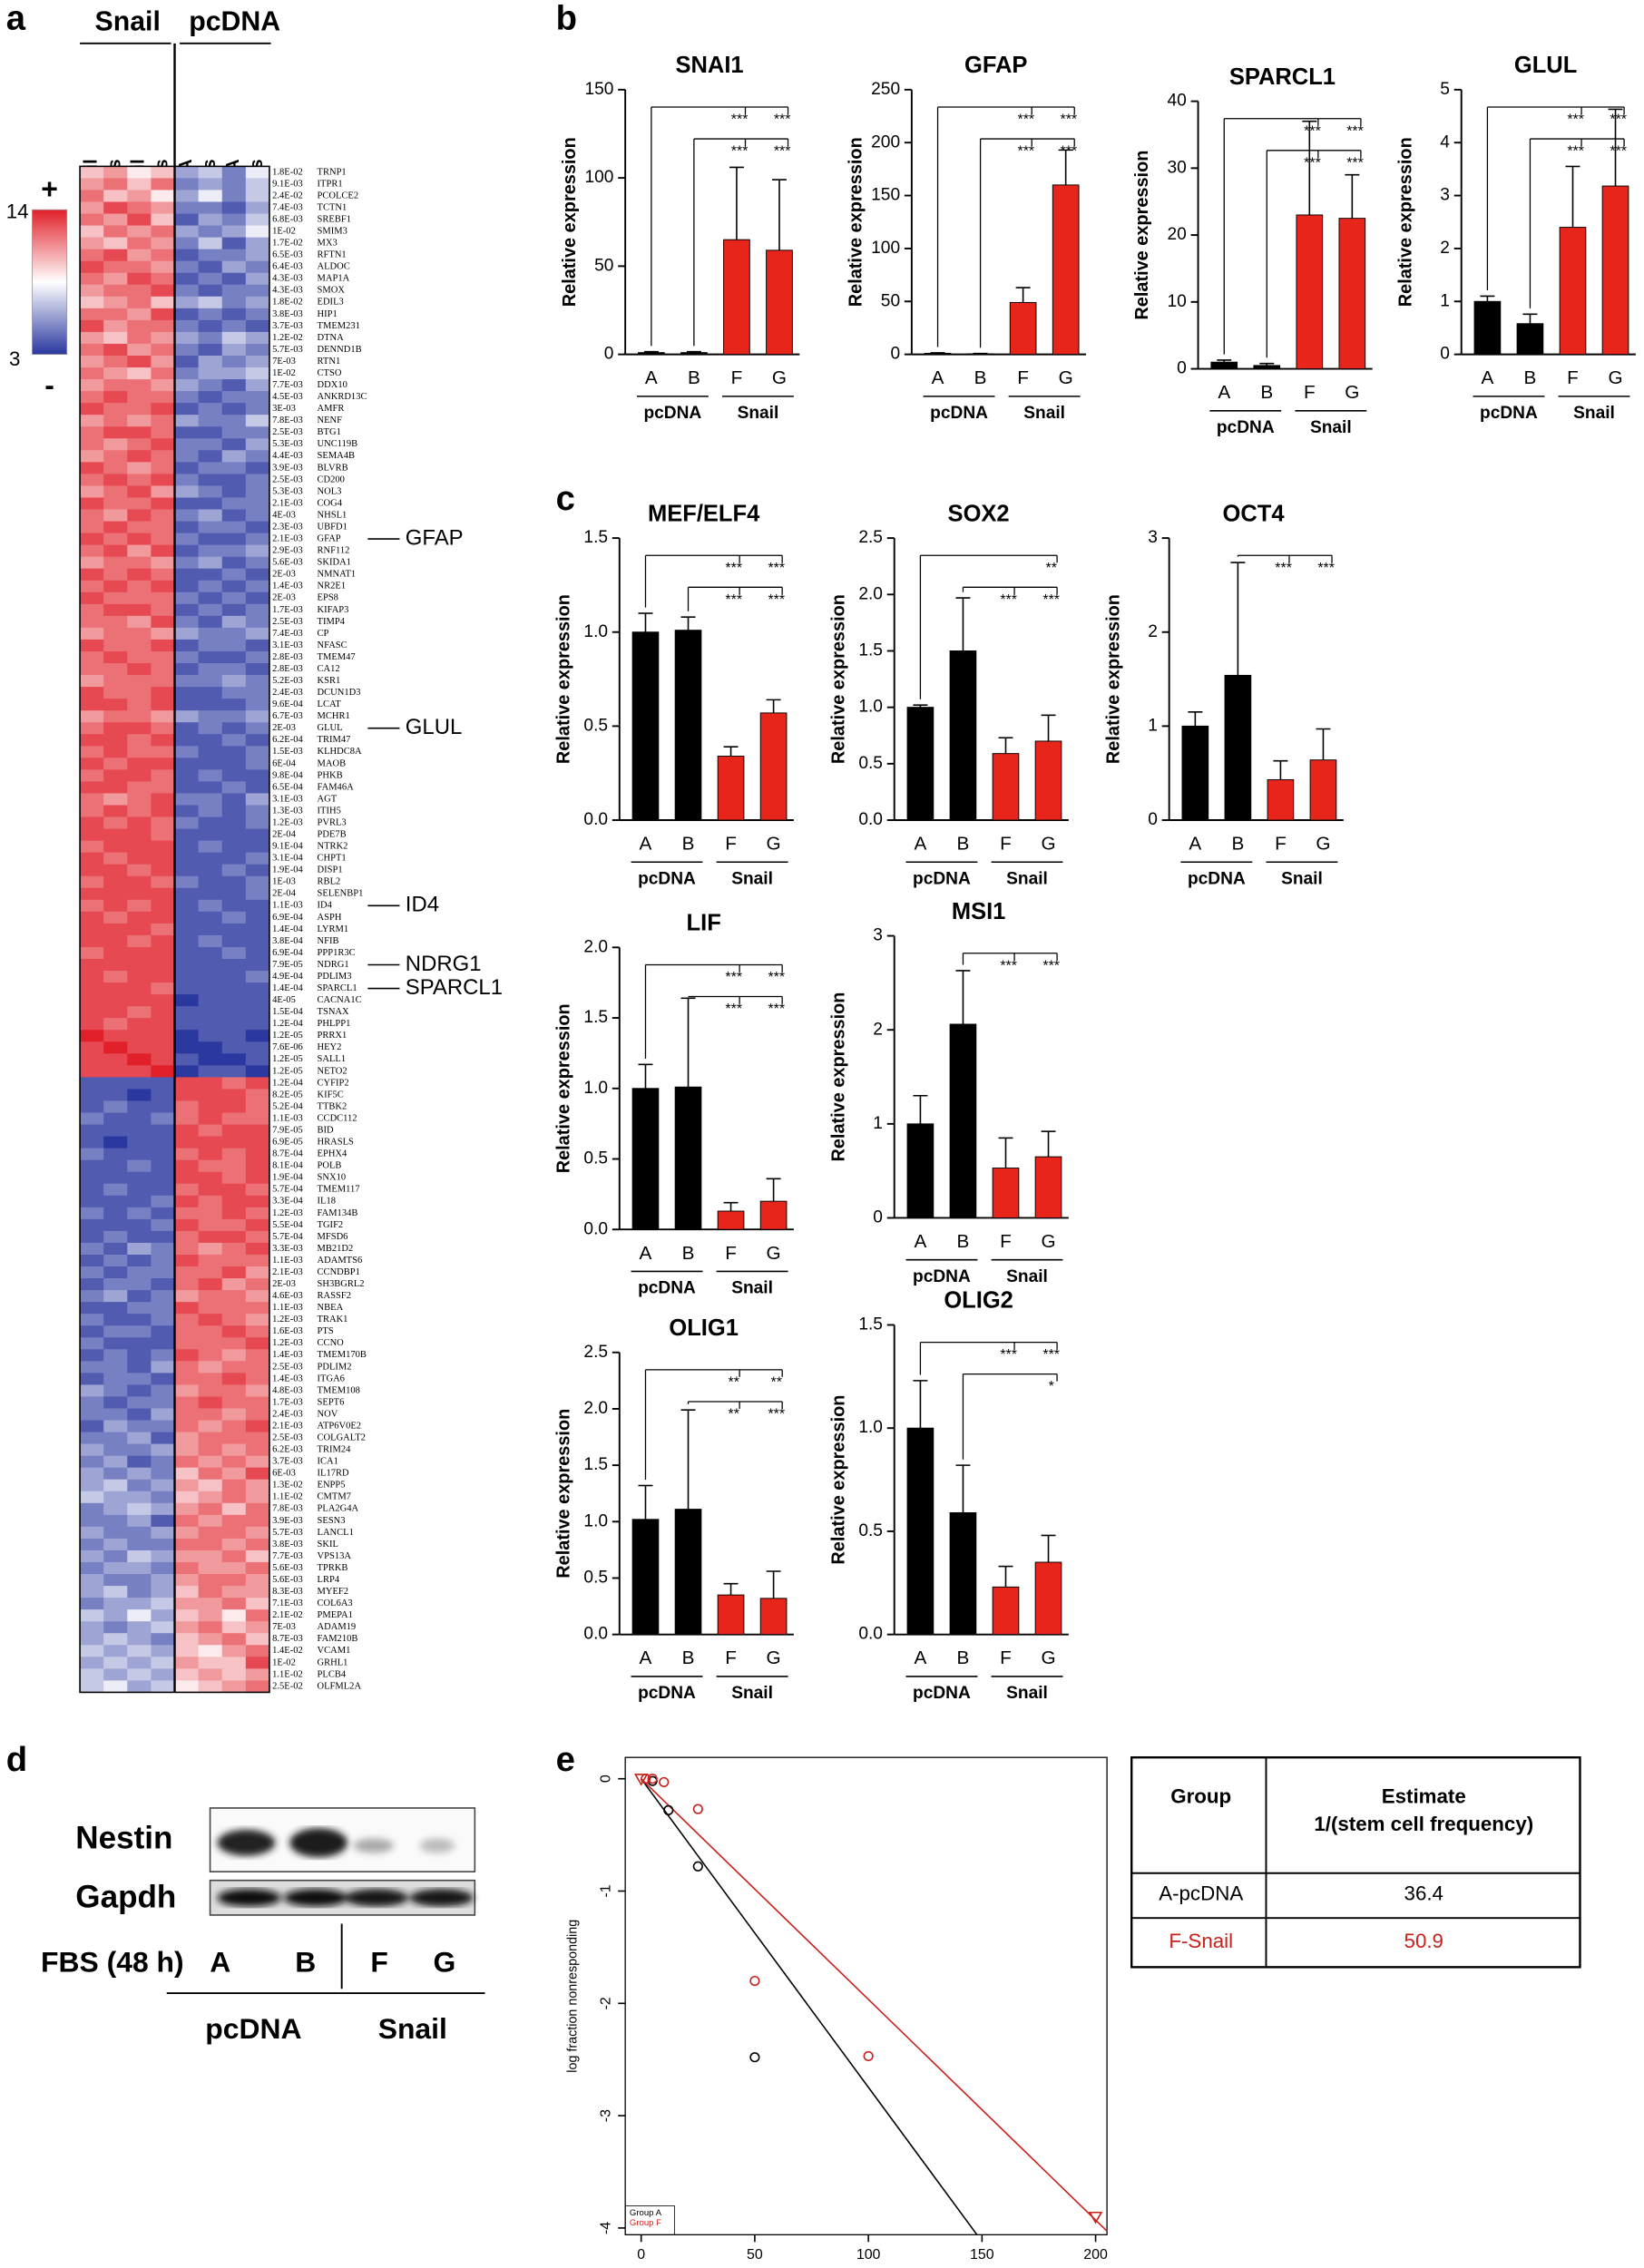 Image resolution: width=1644 pixels, height=2268 pixels. What do you see at coordinates (125, 1898) in the screenshot?
I see `band-label: Gapdh` at bounding box center [125, 1898].